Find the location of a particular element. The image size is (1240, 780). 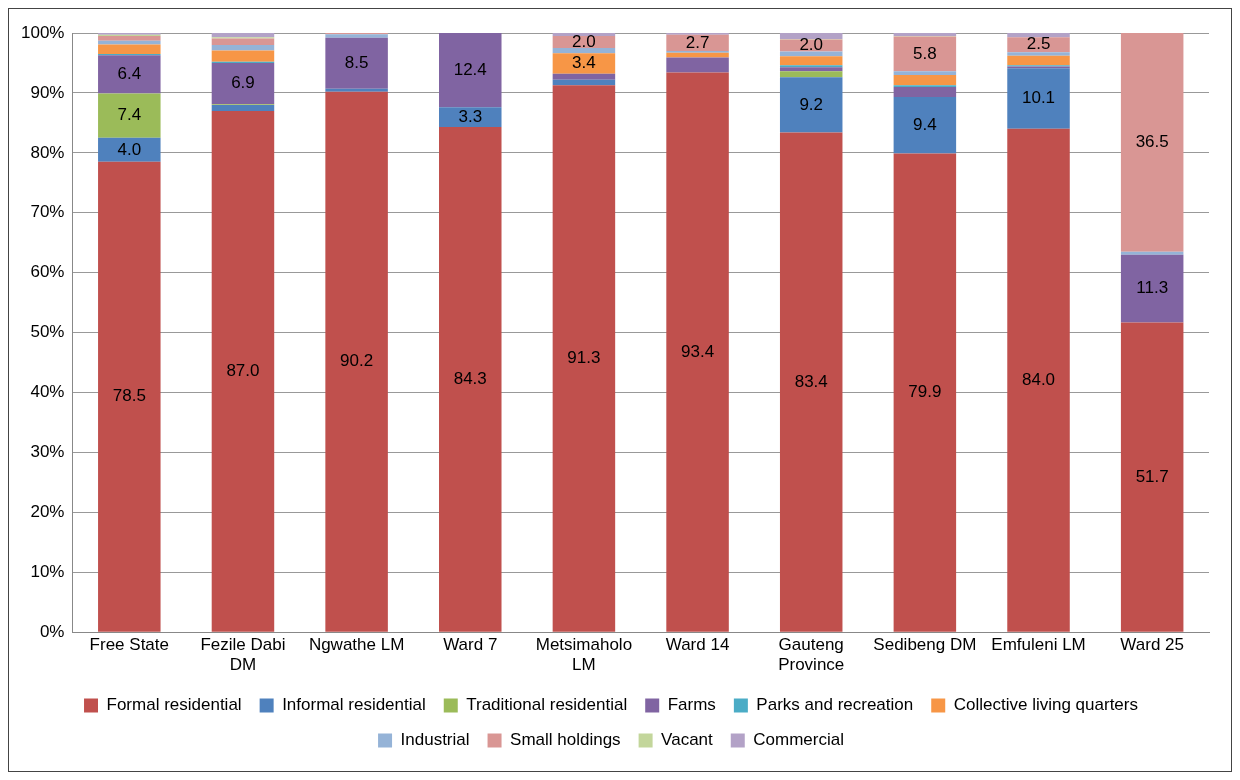

data-label: 84.3 is located at coordinates (470, 379).